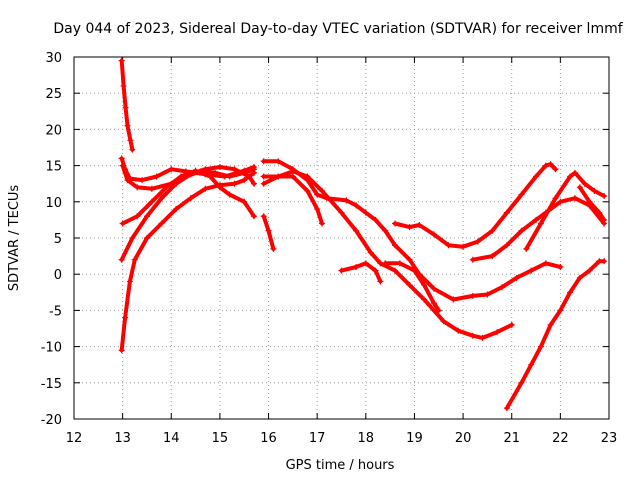 This screenshot has height=480, width=640. I want to click on y-tick-label: -10, so click(51, 348).